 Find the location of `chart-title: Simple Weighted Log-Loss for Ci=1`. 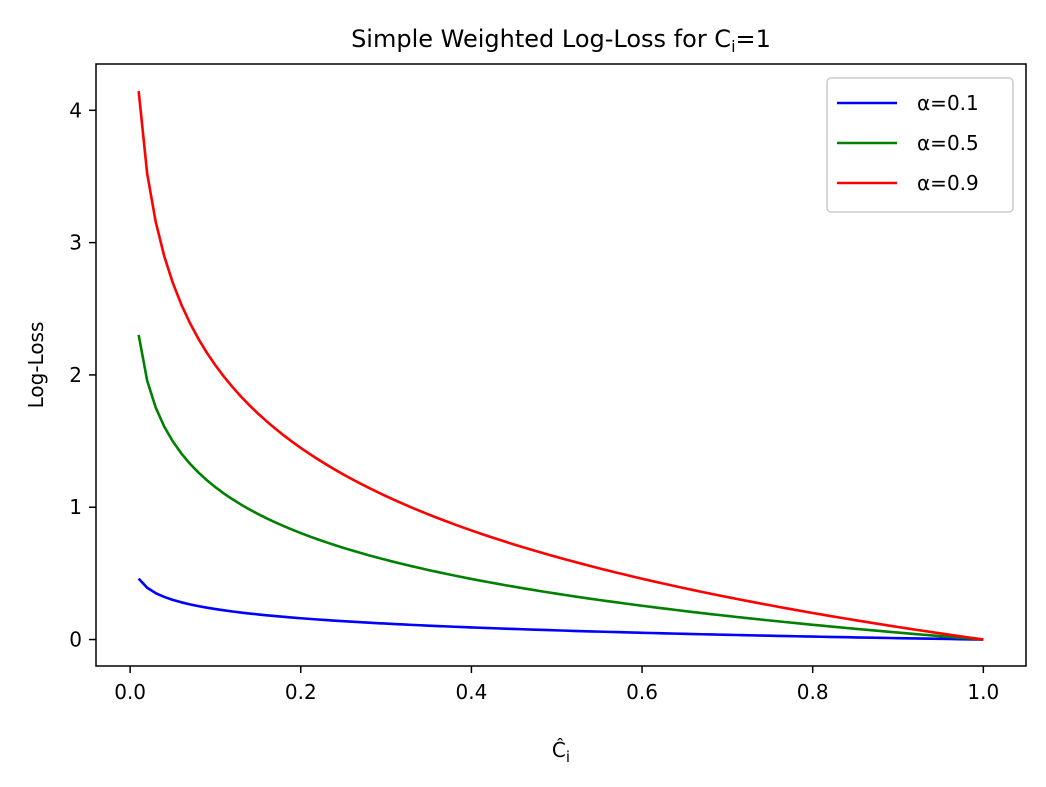

chart-title: Simple Weighted Log-Loss for Ci=1 is located at coordinates (561, 40).